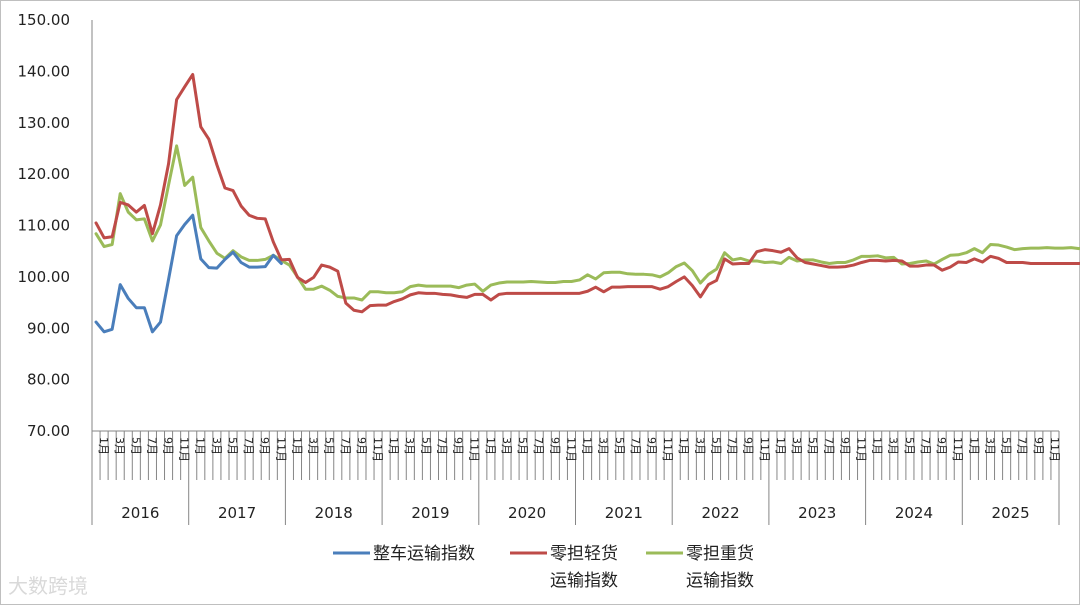 This screenshot has width=1080, height=605. I want to click on year-label: 2021, so click(624, 513).